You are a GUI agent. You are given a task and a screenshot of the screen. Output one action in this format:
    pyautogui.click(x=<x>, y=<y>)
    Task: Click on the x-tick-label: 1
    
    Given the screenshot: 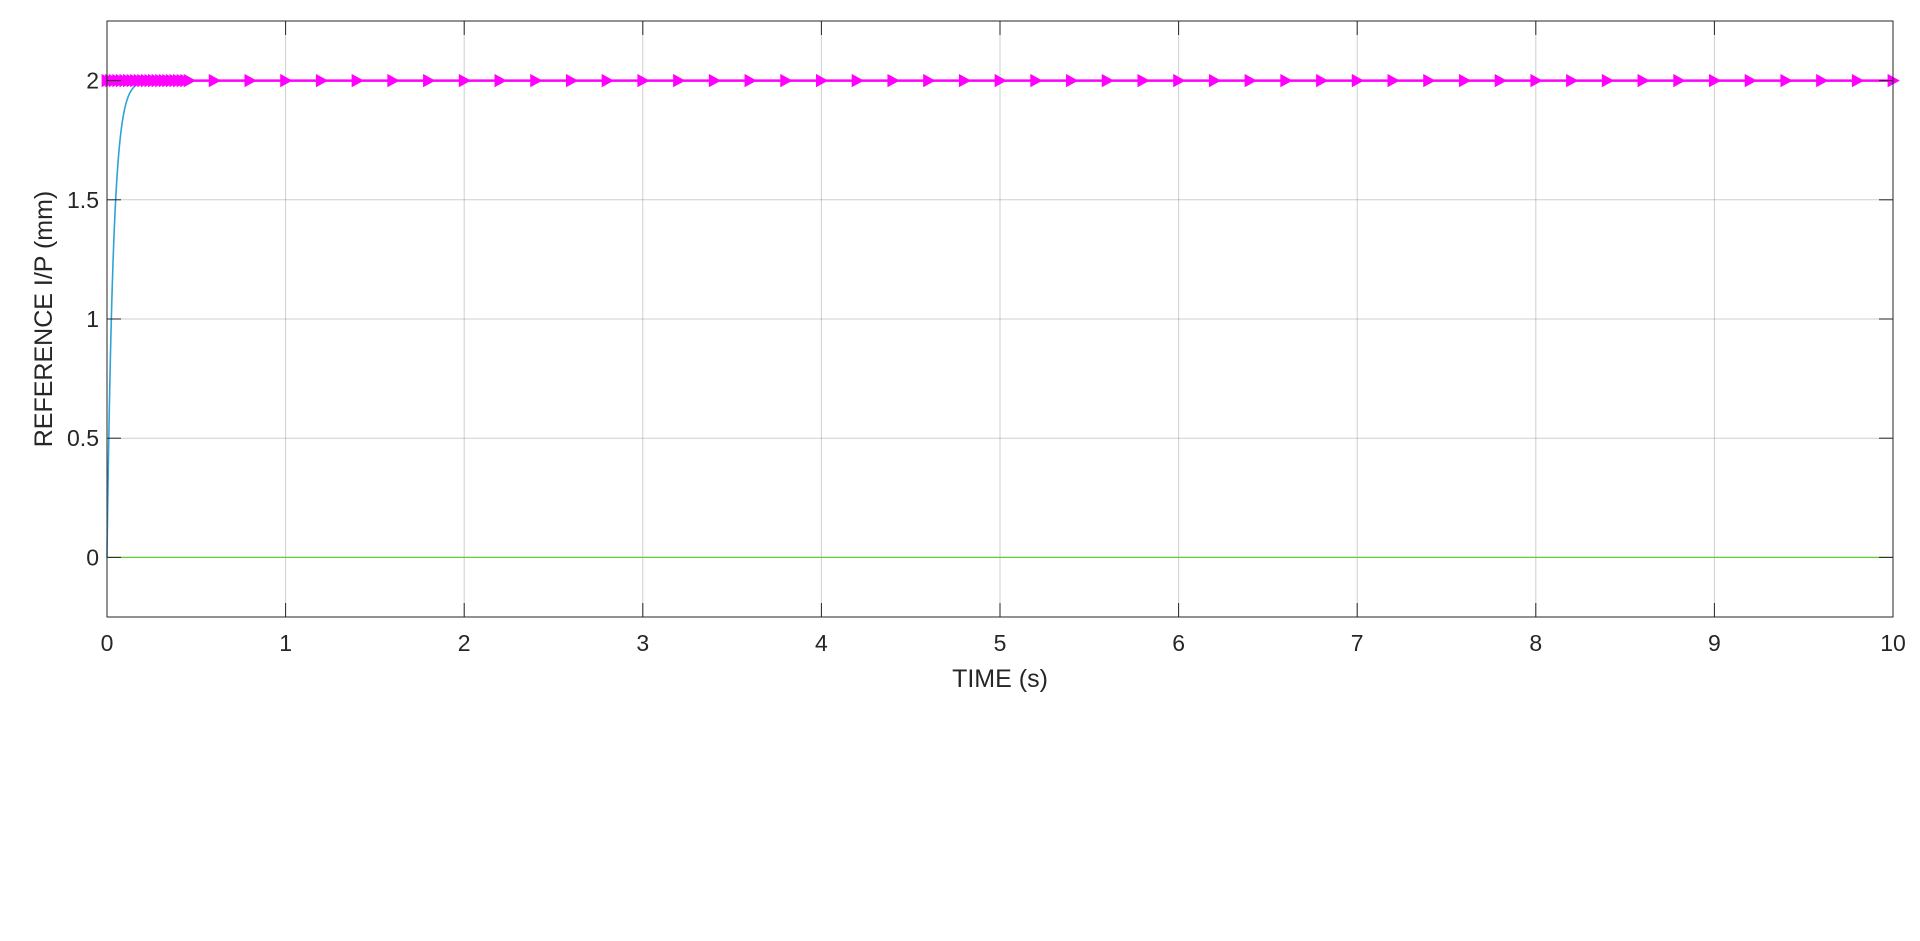 What is the action you would take?
    pyautogui.click(x=285, y=643)
    